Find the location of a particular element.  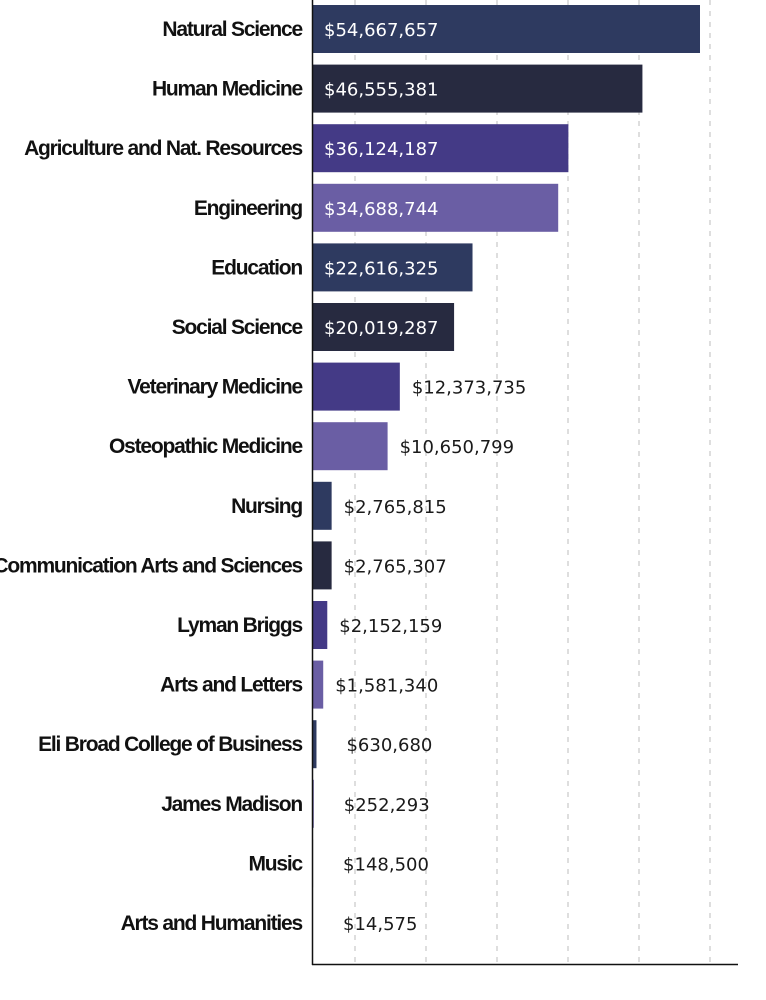

value-label: $14,575 is located at coordinates (380, 924).